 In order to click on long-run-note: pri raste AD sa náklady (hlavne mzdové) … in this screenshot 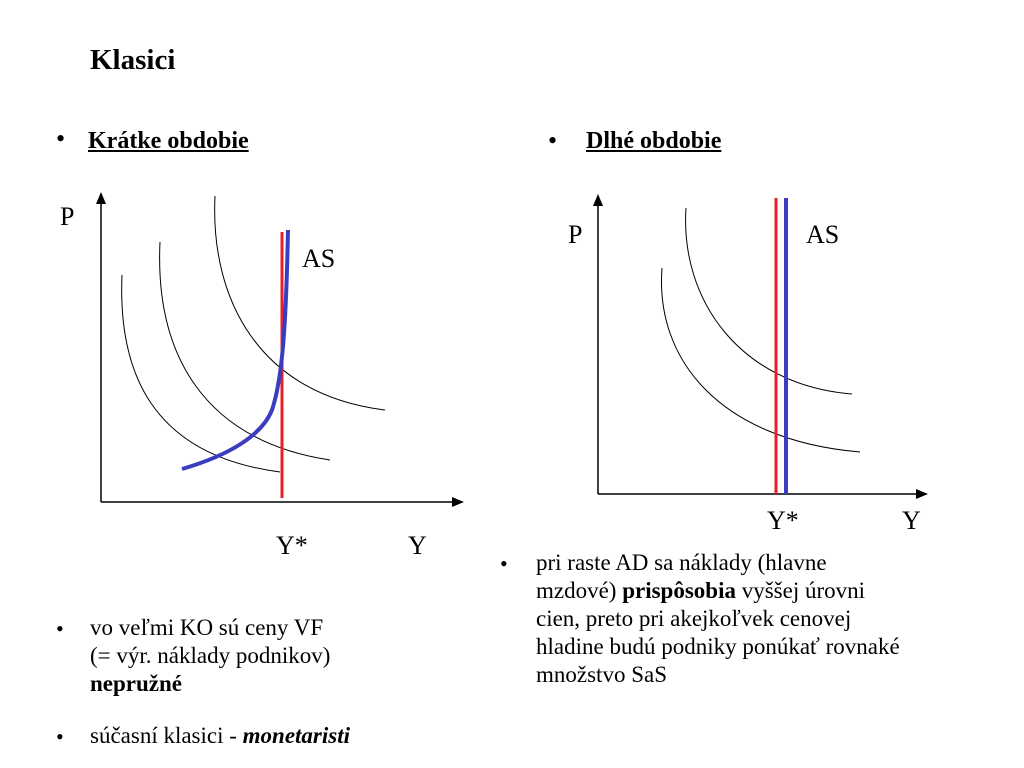, I will do `click(718, 619)`.